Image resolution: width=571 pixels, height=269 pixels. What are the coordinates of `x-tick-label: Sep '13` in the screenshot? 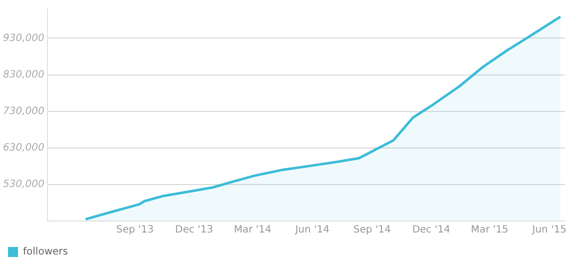 It's located at (135, 230).